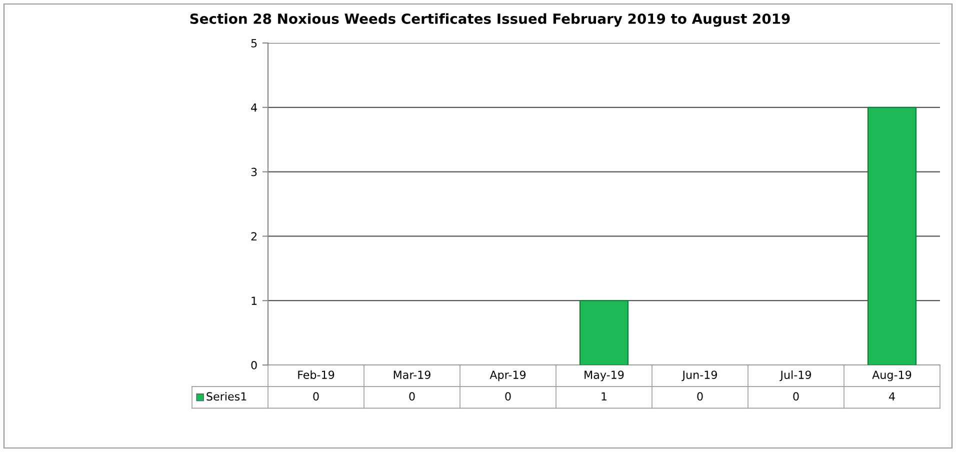 The height and width of the screenshot is (452, 956). I want to click on y-tick-label: 2, so click(253, 236).